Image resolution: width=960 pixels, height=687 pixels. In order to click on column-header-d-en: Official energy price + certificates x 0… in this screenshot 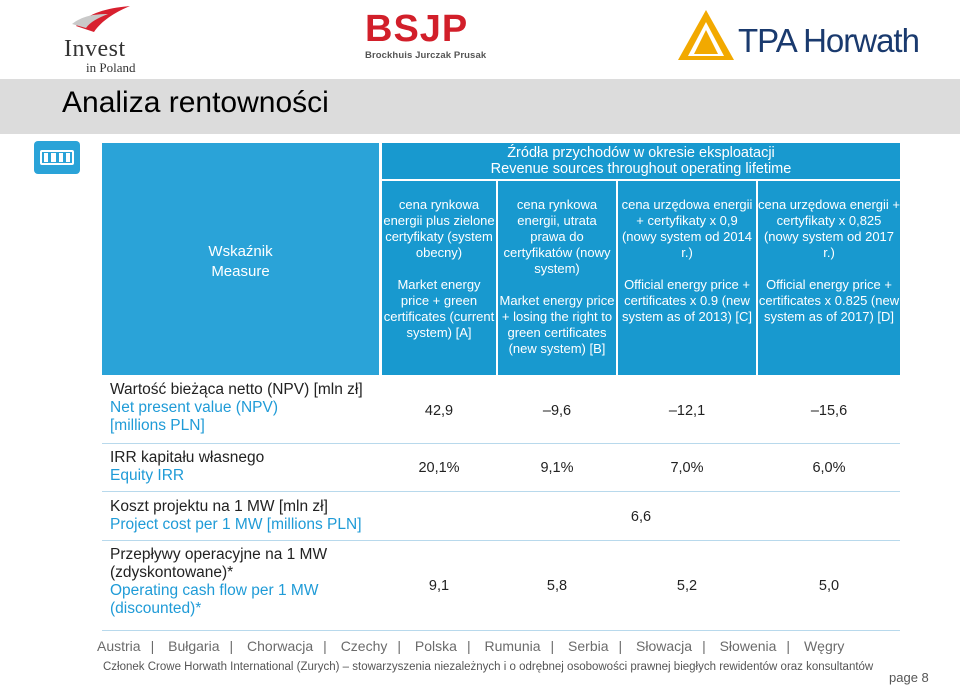, I will do `click(829, 300)`.